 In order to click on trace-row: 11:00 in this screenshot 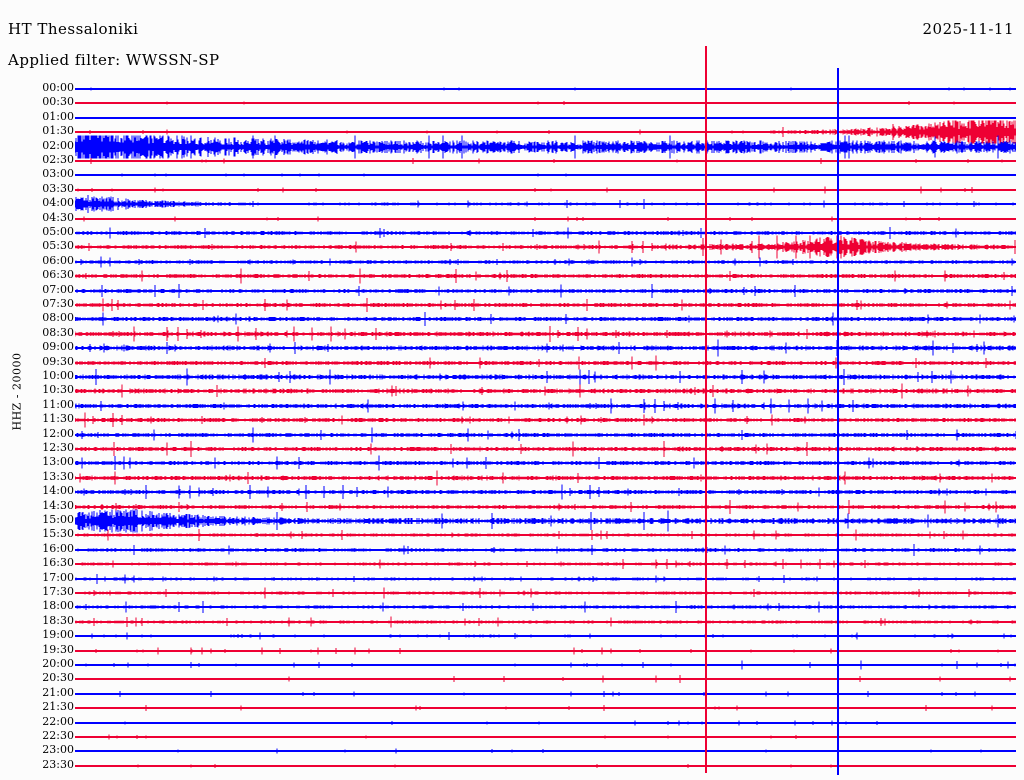, I will do `click(512, 408)`.